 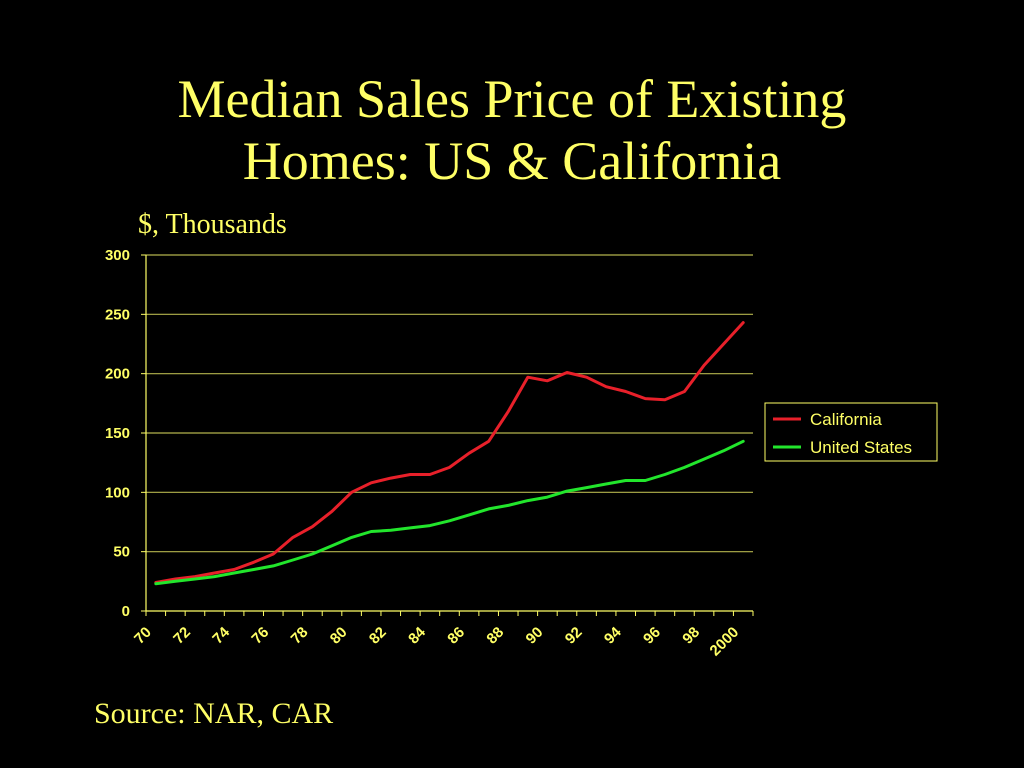 I want to click on x-tick-label: 80, so click(x=339, y=636).